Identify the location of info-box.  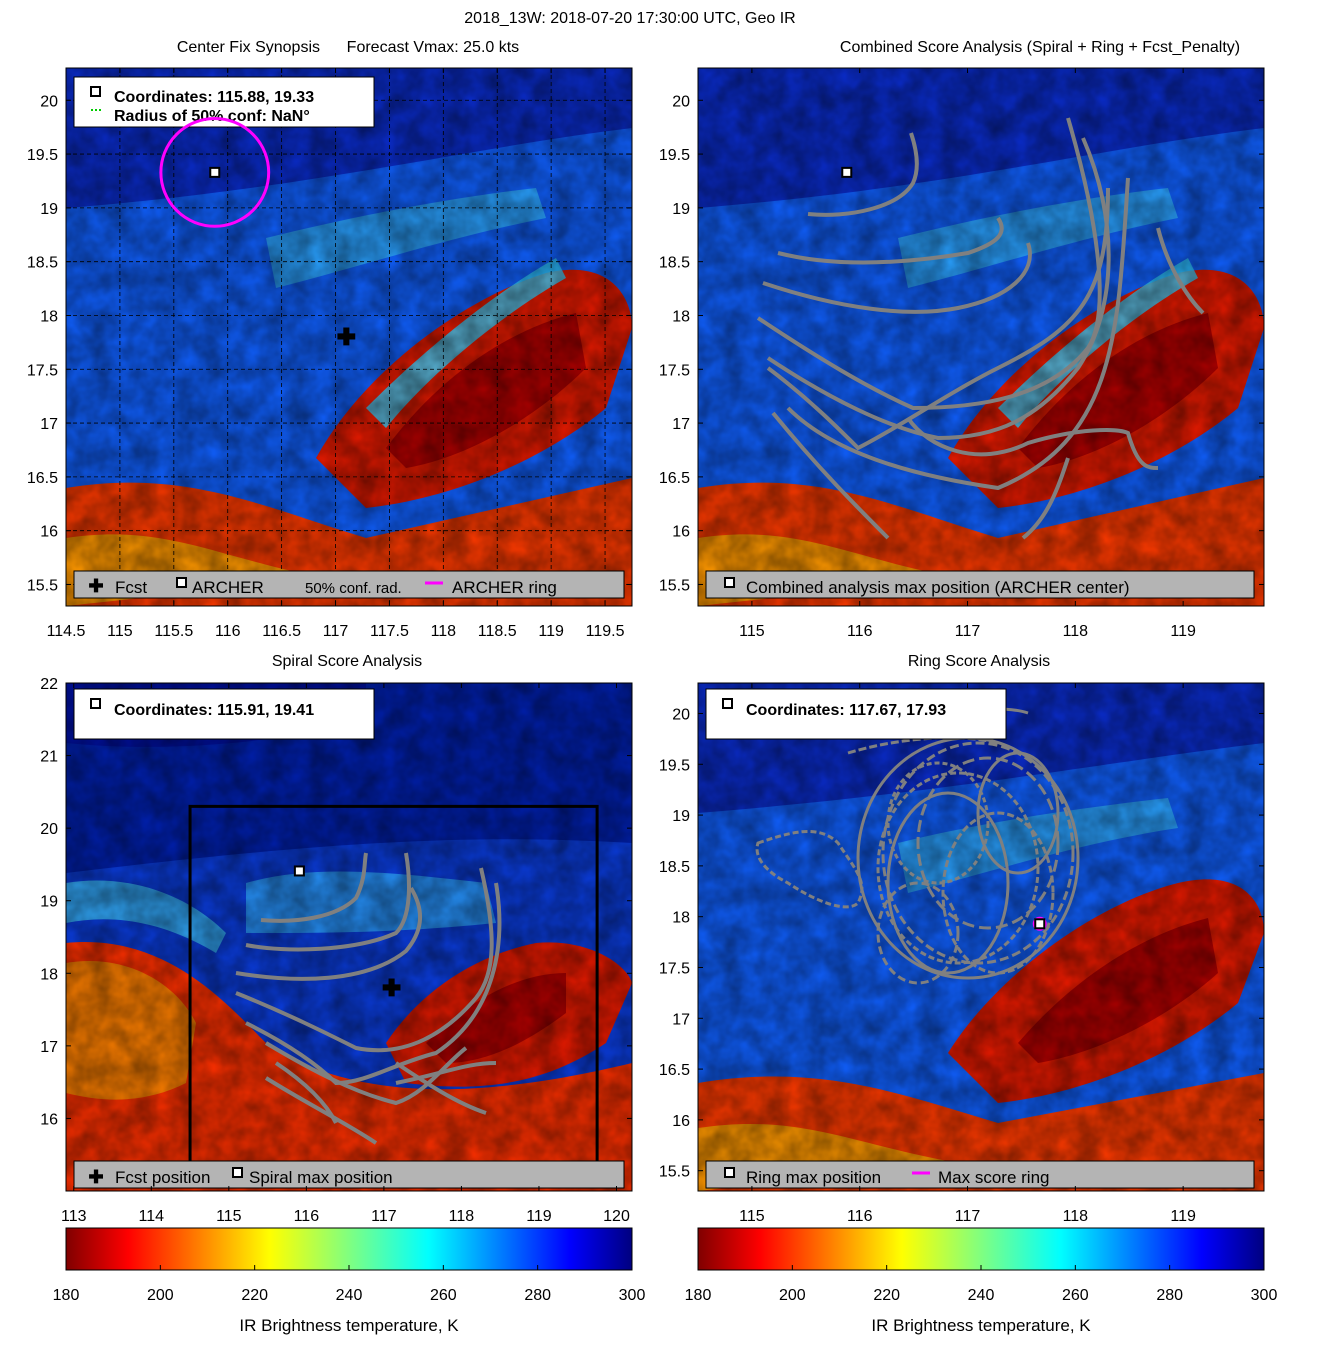
(224, 714).